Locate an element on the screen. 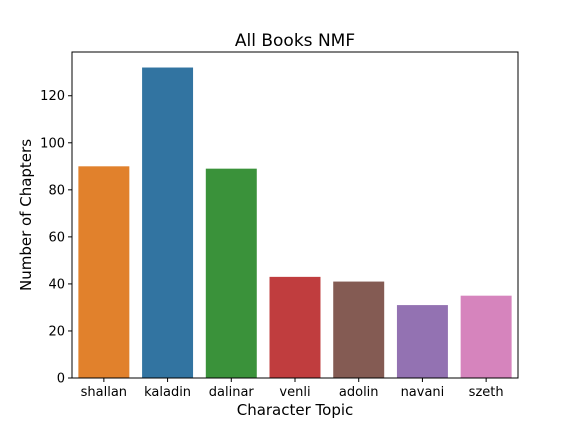 The image size is (576, 436). x-tick-label: venli is located at coordinates (294, 392).